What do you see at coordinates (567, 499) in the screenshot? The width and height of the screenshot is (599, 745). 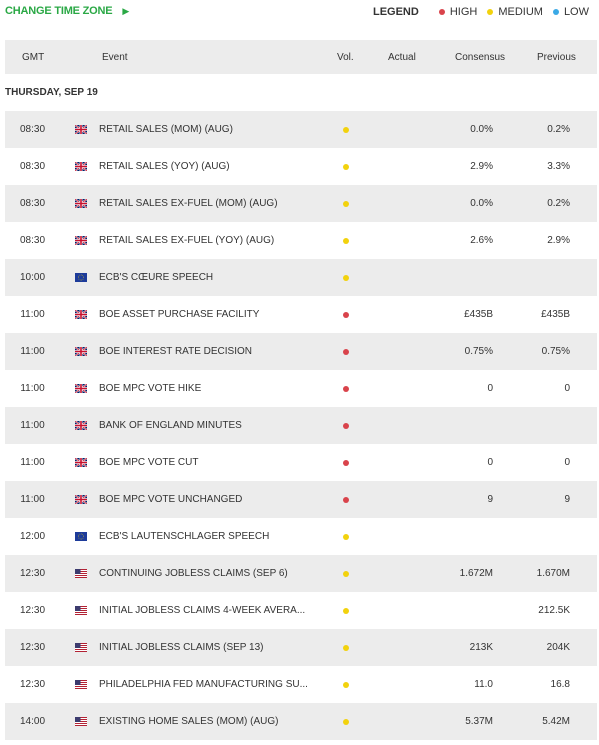 I see `row-previous: 9` at bounding box center [567, 499].